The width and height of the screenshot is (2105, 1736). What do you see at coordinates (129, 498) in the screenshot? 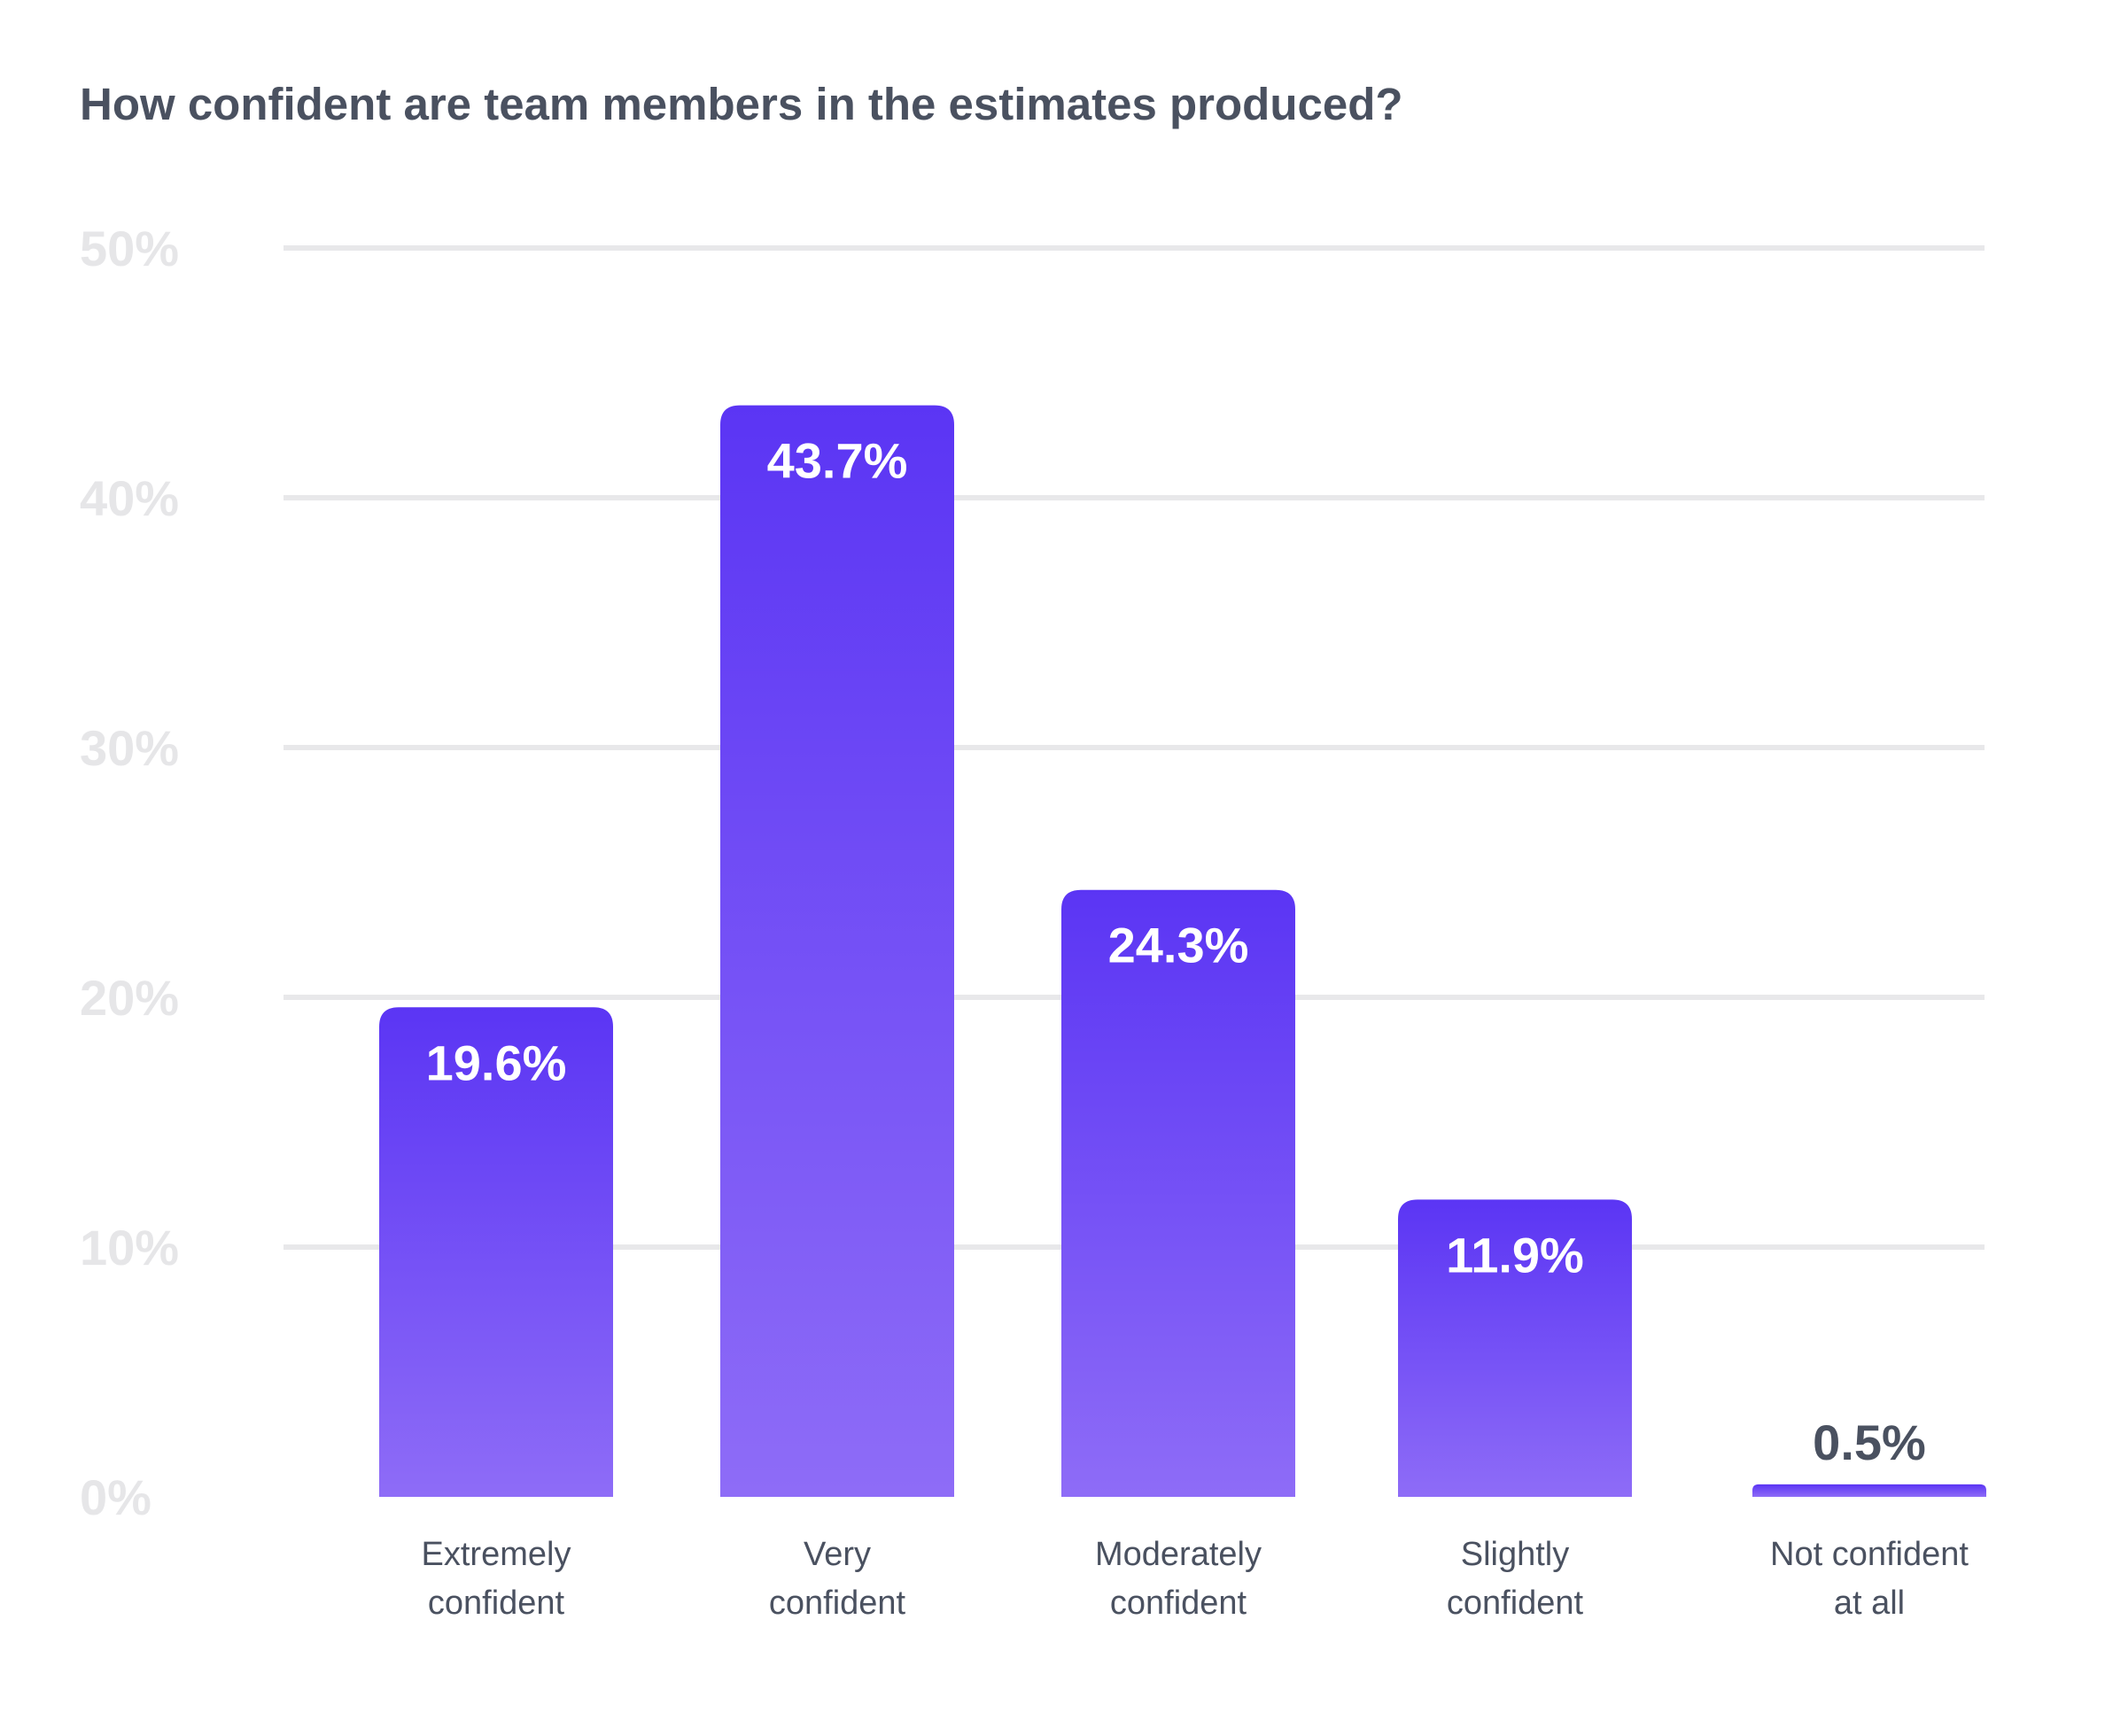
I see `y-tick-label: 40%` at bounding box center [129, 498].